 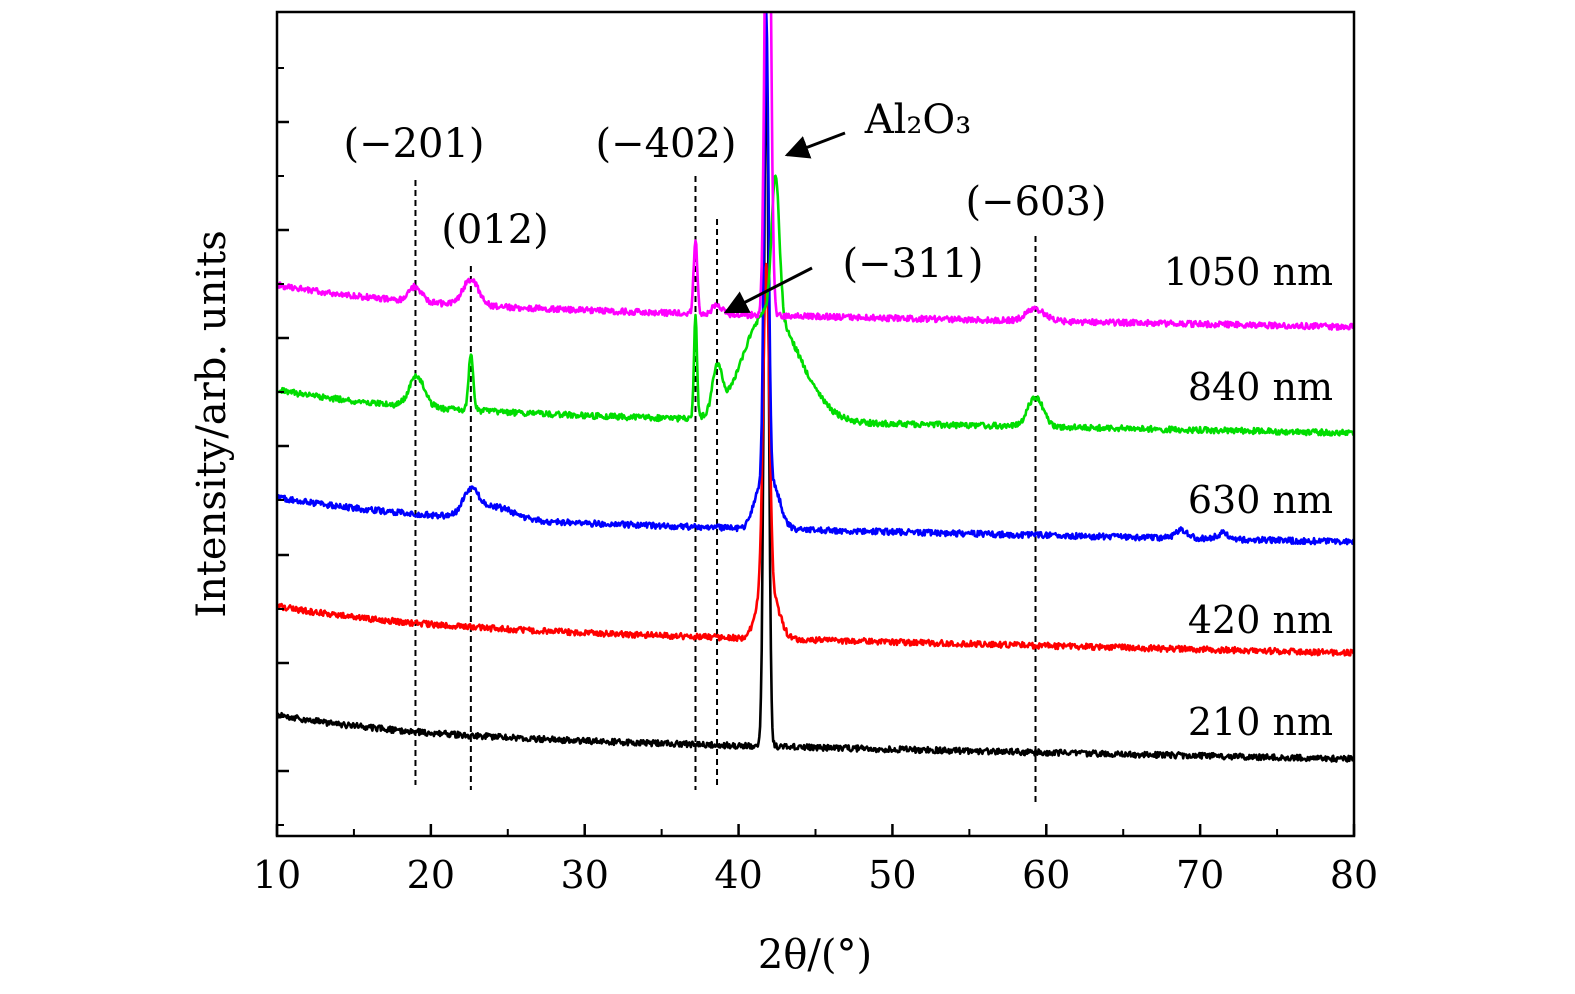 I want to click on x-tick-label: 70, so click(x=1200, y=875).